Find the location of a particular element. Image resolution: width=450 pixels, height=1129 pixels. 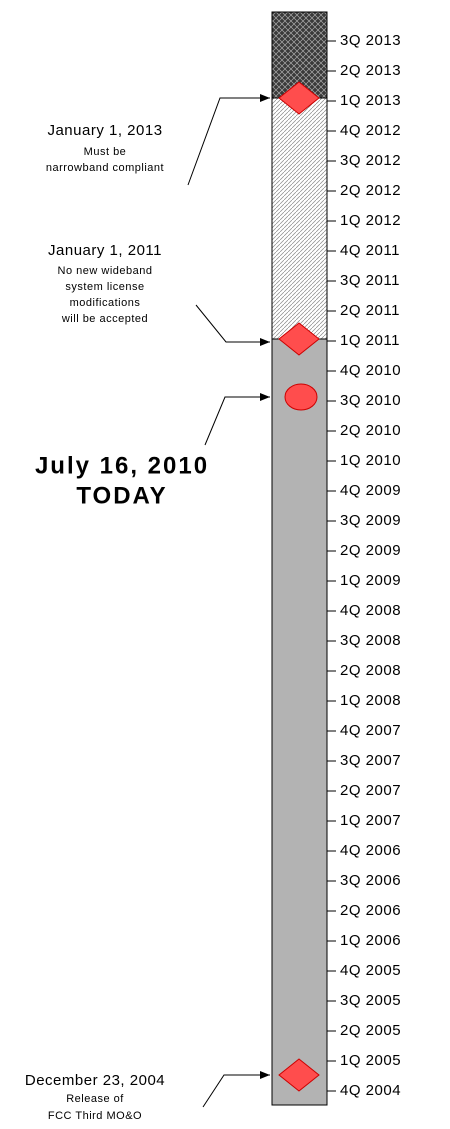

quarter-label: 4Q 2008 is located at coordinates (370, 610).